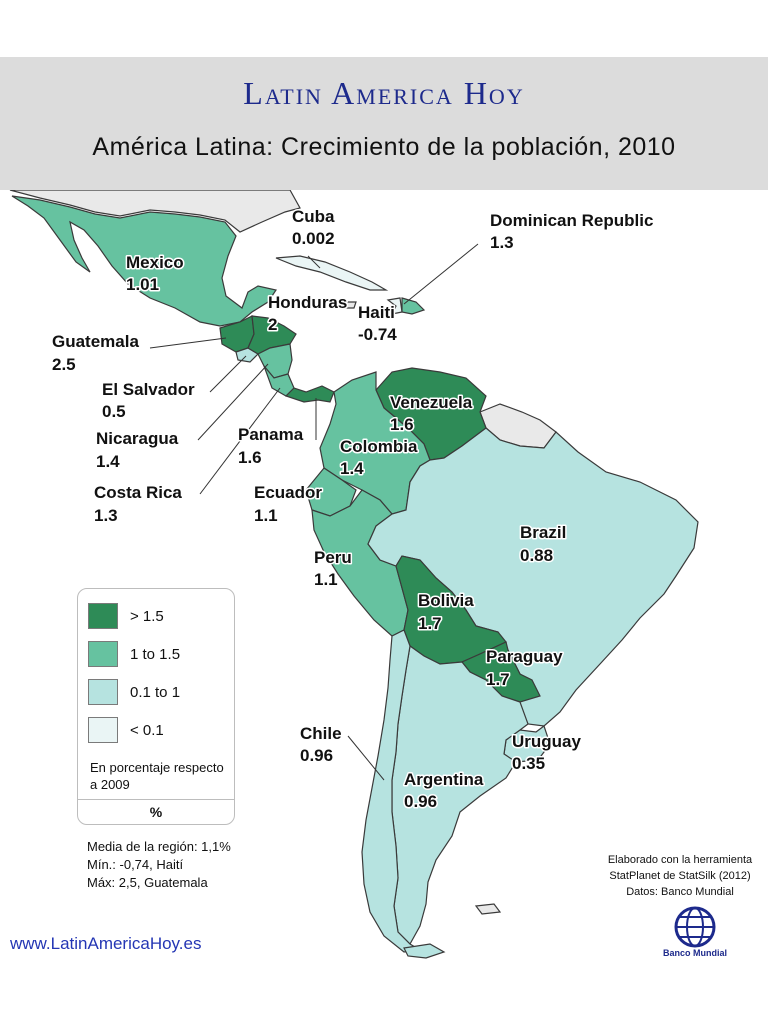 The width and height of the screenshot is (768, 1024). What do you see at coordinates (333, 557) in the screenshot?
I see `label-peru-name: Peru` at bounding box center [333, 557].